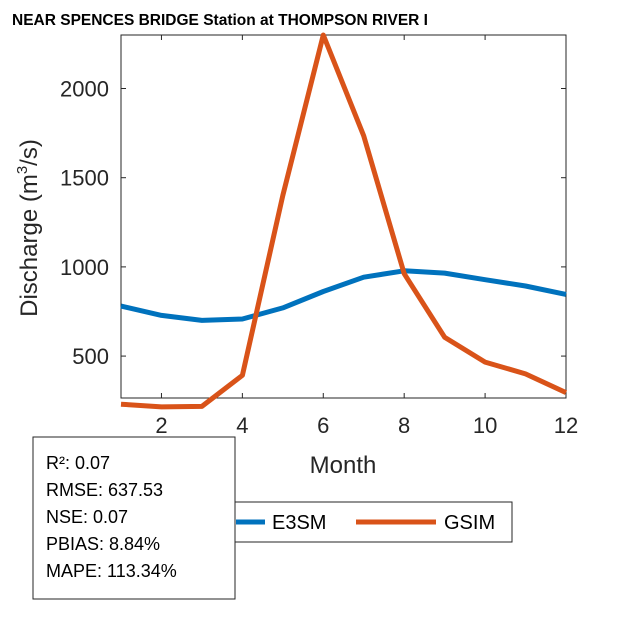 This screenshot has height=625, width=625. What do you see at coordinates (103, 544) in the screenshot?
I see `stat-pbias: PBIAS: 8.84%` at bounding box center [103, 544].